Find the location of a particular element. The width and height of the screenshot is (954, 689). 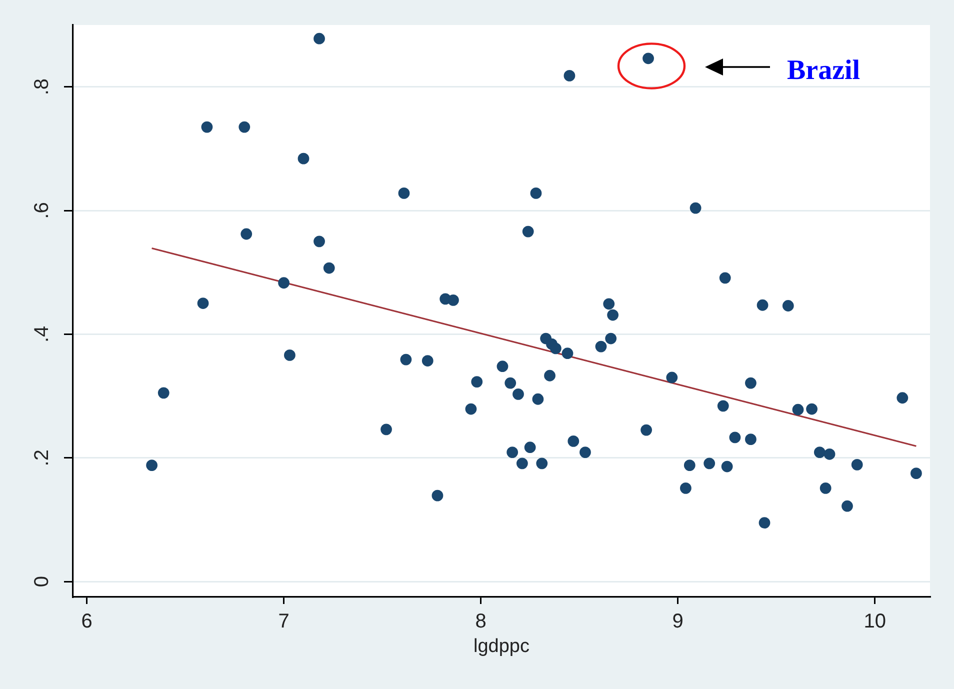

y-tick-label: 0 is located at coordinates (42, 582).